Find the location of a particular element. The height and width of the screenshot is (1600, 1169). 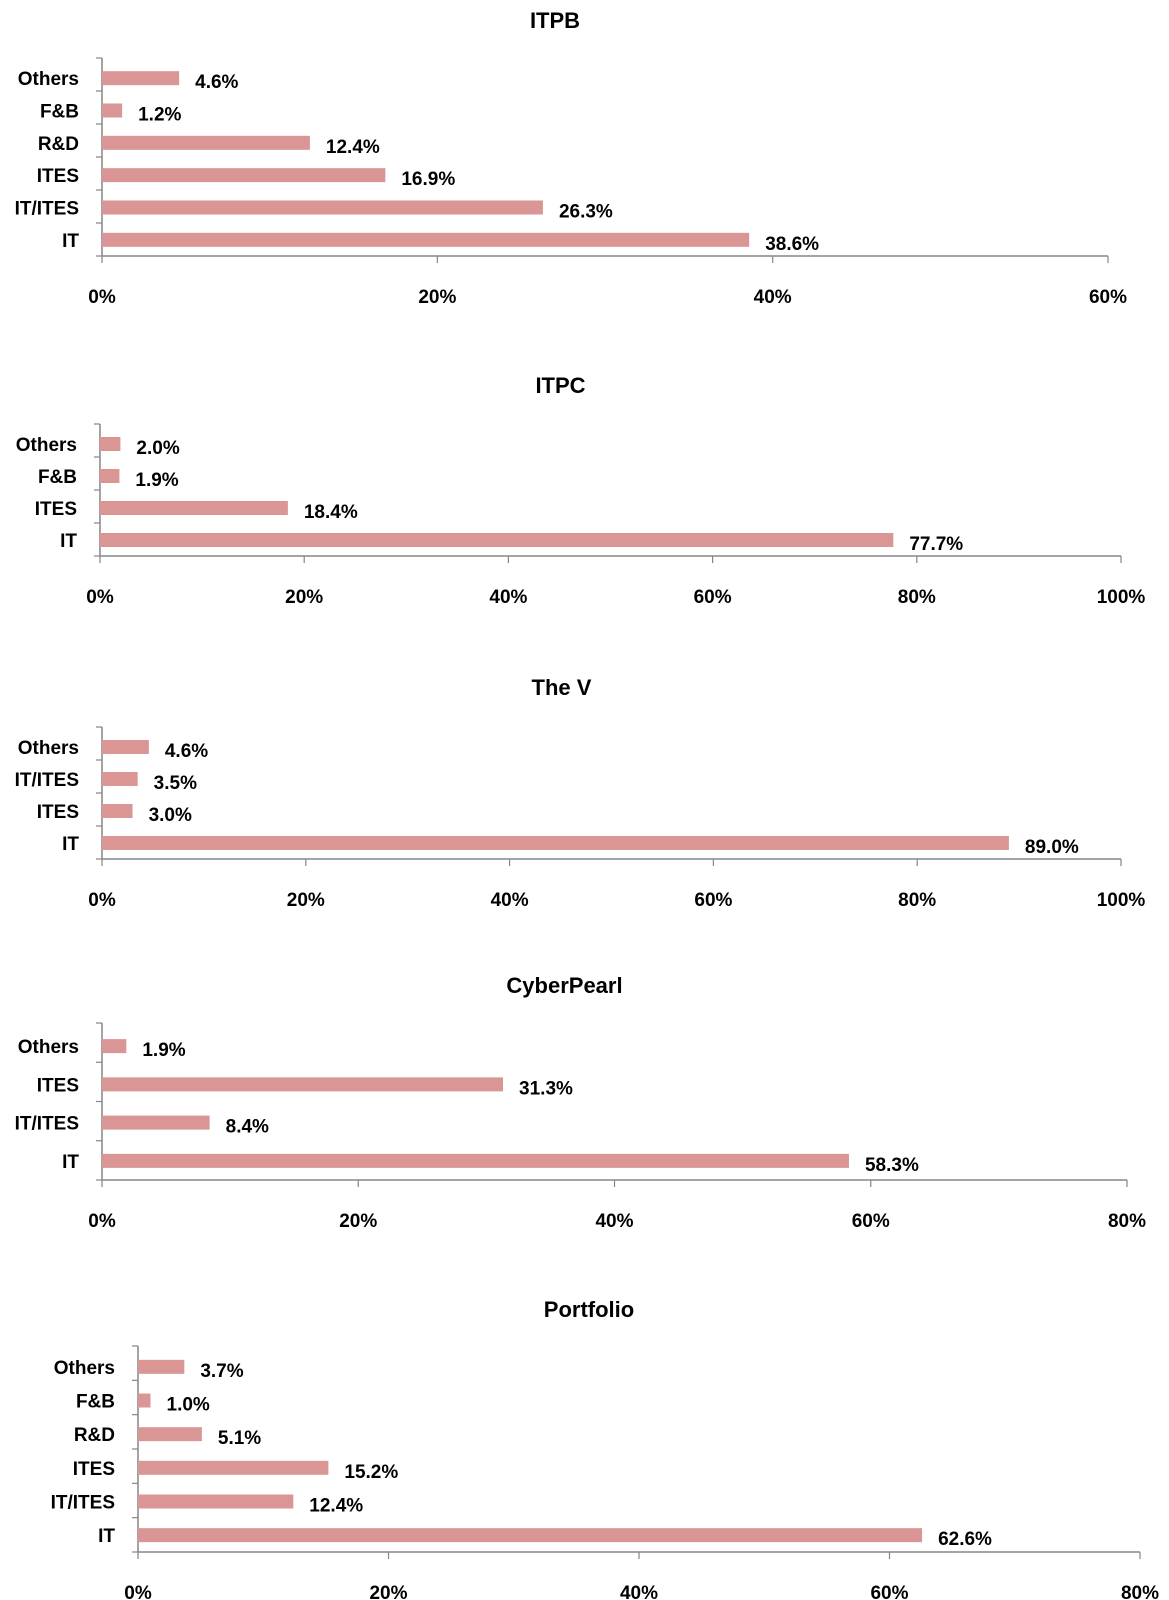

chart-2-x-tick-label: 0% is located at coordinates (100, 597).